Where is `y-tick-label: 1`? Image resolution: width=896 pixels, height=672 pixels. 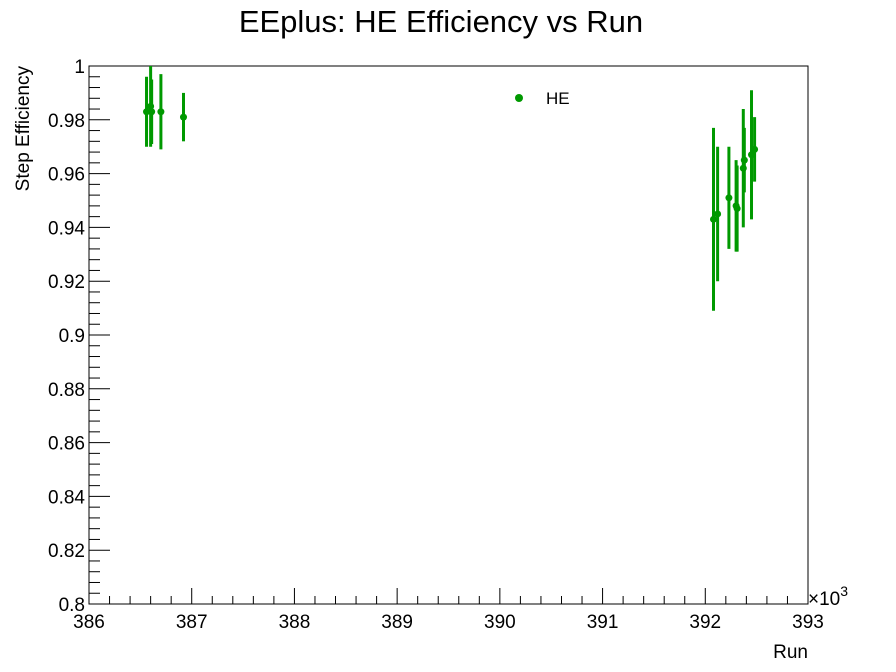
y-tick-label: 1 is located at coordinates (79, 67).